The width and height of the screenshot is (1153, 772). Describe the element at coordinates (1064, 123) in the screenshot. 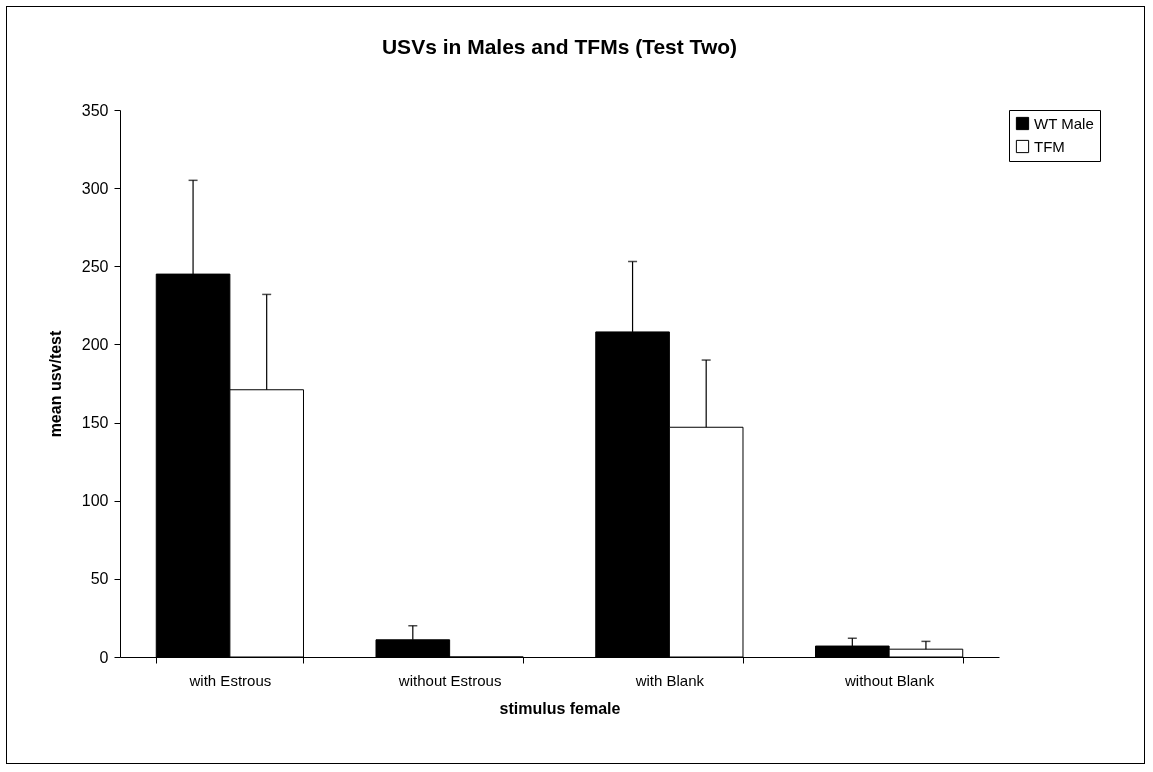

I see `legend-label: WT Male` at that location.